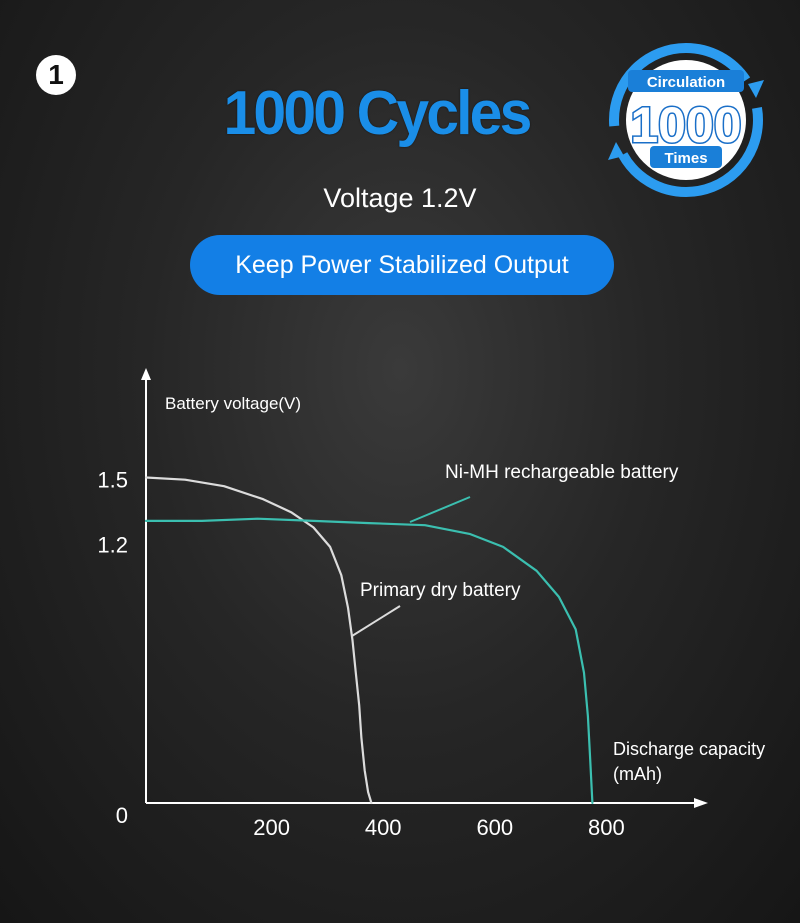 The width and height of the screenshot is (800, 923). Describe the element at coordinates (233, 403) in the screenshot. I see `y-axis-label: Battery voltage(V)` at that location.